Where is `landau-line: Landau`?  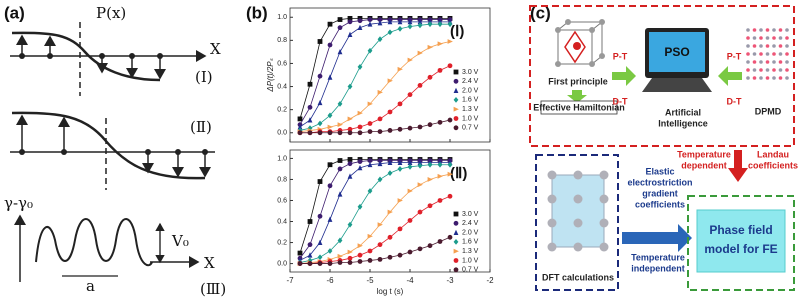 landau-line: Landau is located at coordinates (773, 154).